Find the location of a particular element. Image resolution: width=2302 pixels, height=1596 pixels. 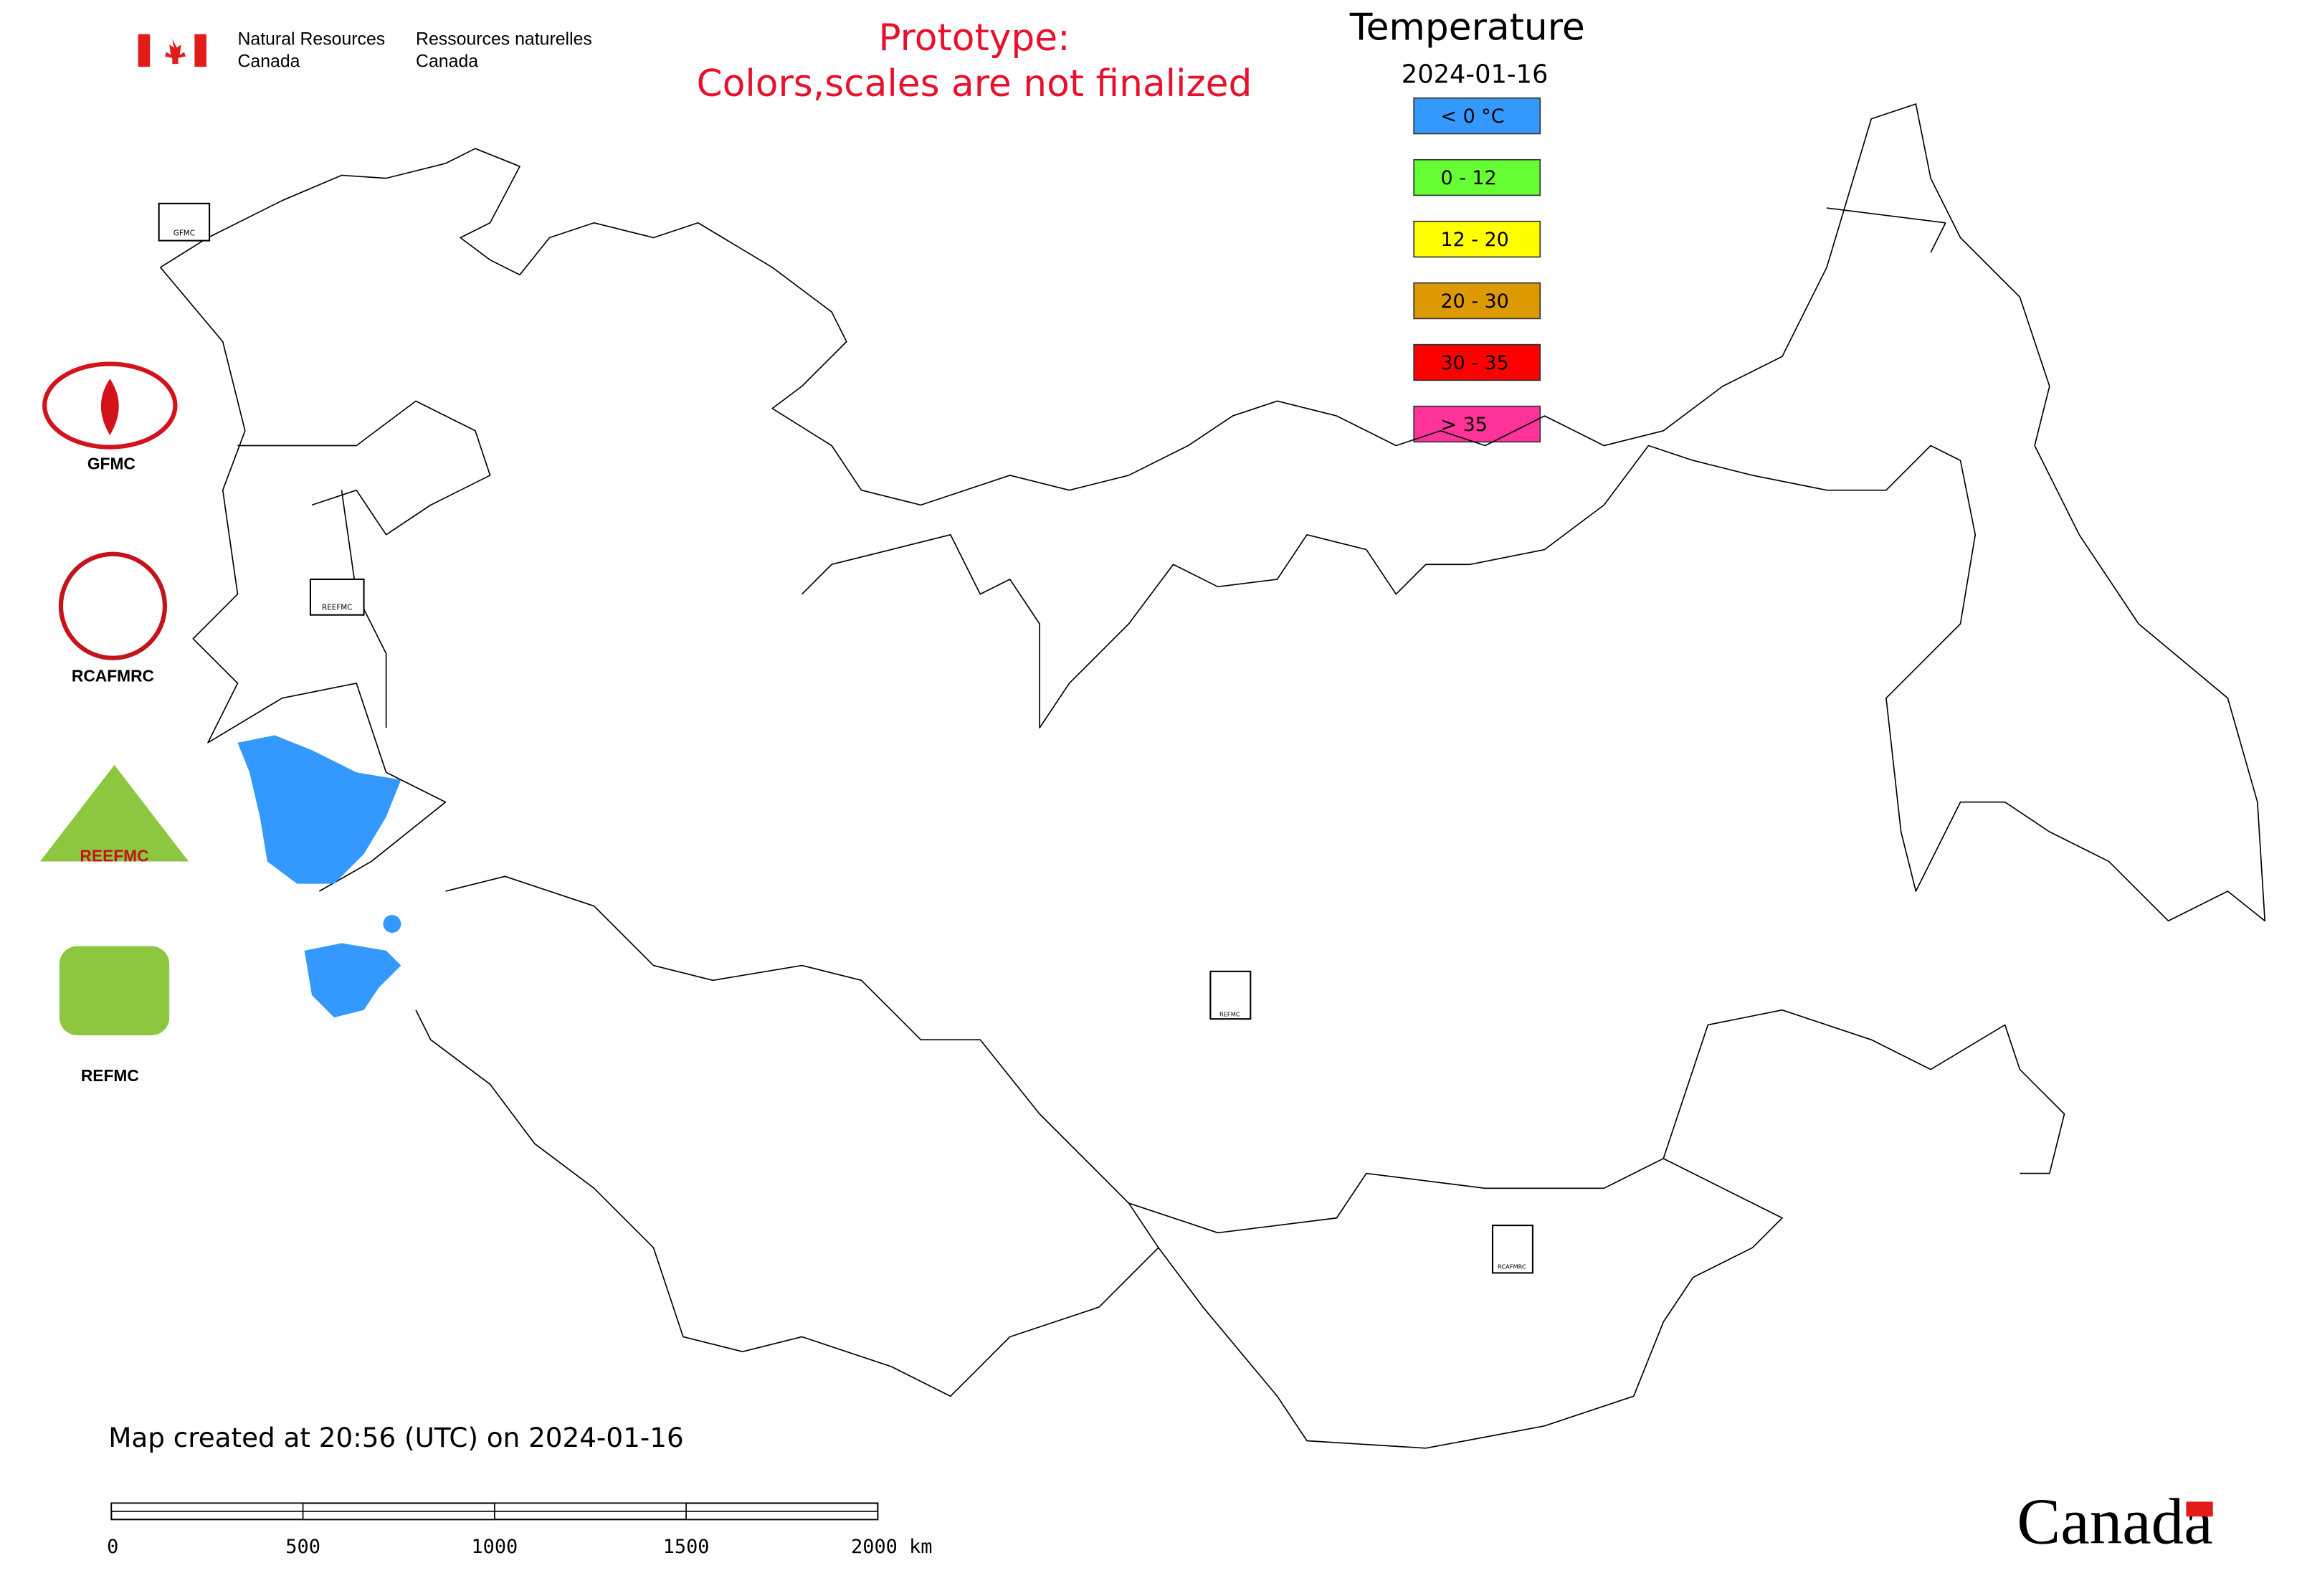

logo-gfmc is located at coordinates (110, 405).